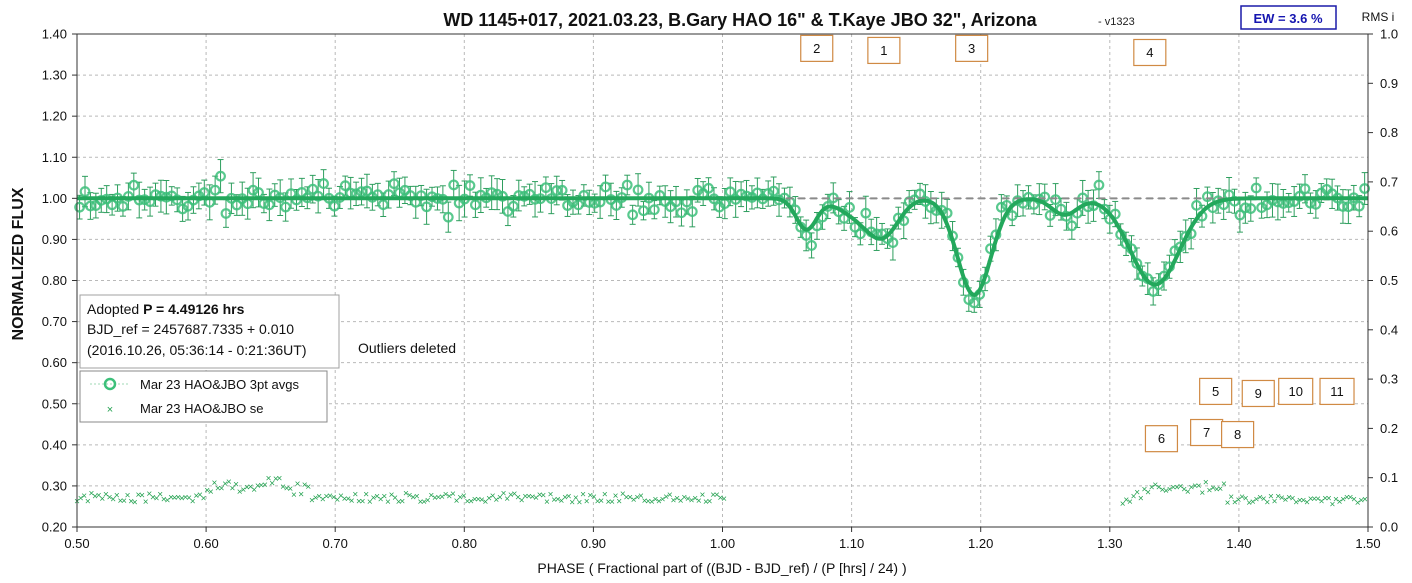  I want to click on legend-entry-se: Mar 23 HAO&JBO se, so click(202, 408).